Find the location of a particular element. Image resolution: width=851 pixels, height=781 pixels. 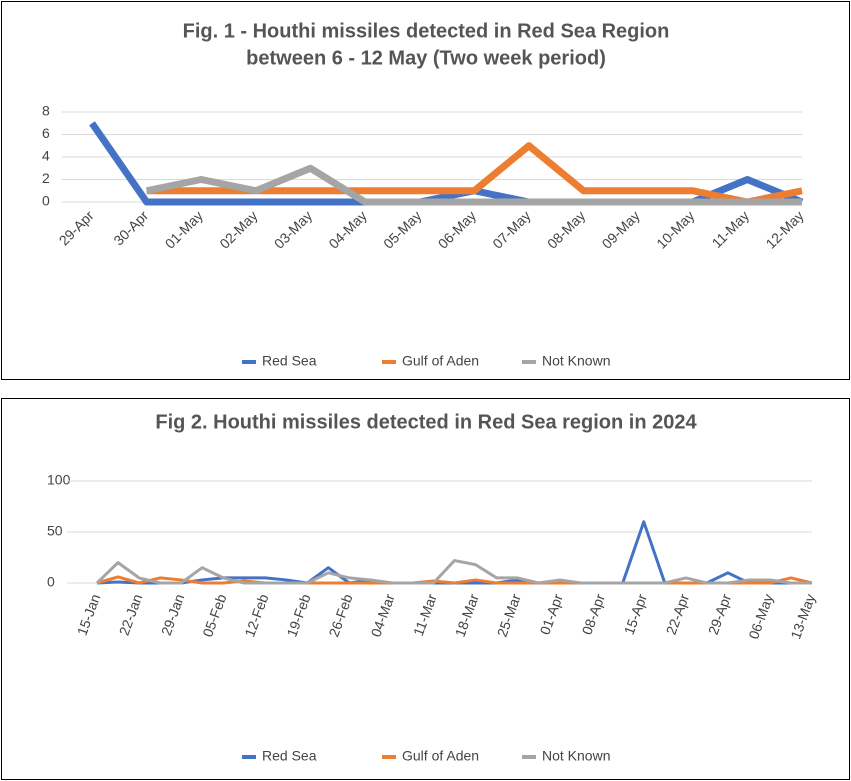

y-tick-label: 4 is located at coordinates (46, 156).